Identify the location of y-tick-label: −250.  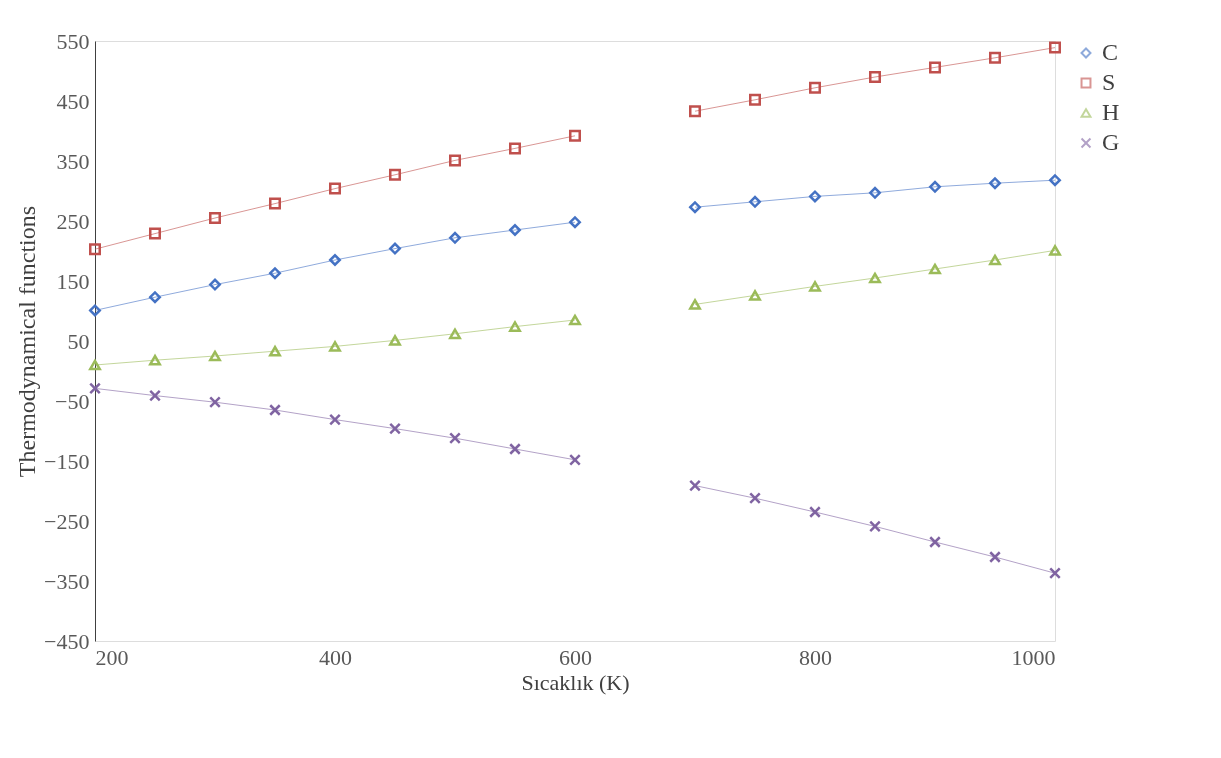
(67, 521).